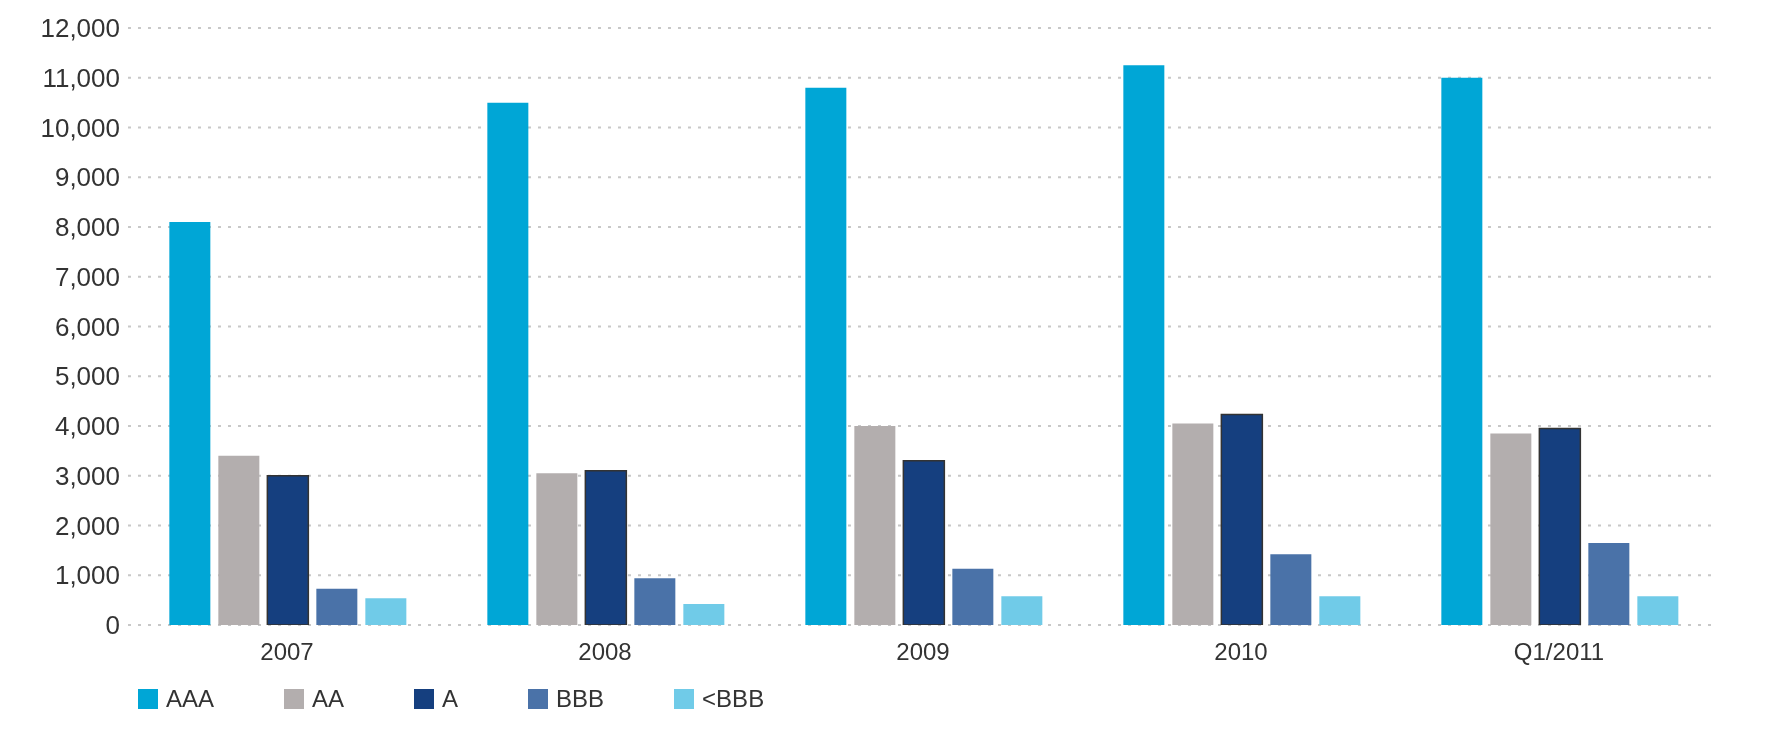 The image size is (1783, 752). Describe the element at coordinates (605, 652) in the screenshot. I see `x-tick-label: 2008` at that location.